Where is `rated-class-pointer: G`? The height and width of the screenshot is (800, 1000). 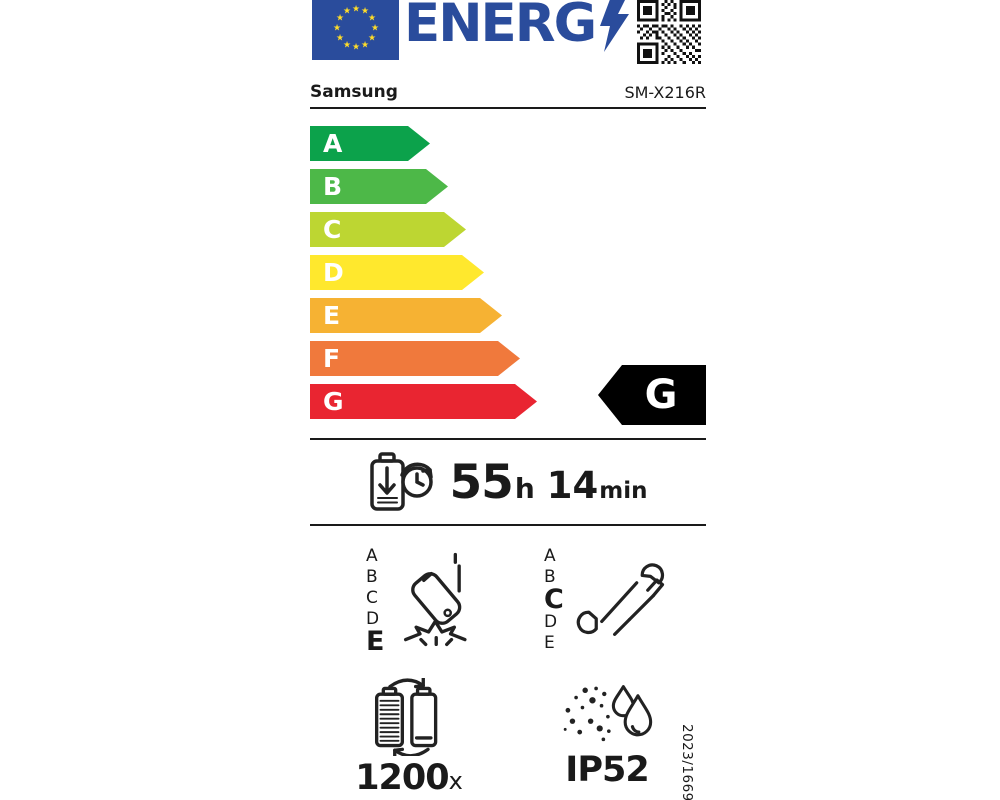 rated-class-pointer: G is located at coordinates (652, 395).